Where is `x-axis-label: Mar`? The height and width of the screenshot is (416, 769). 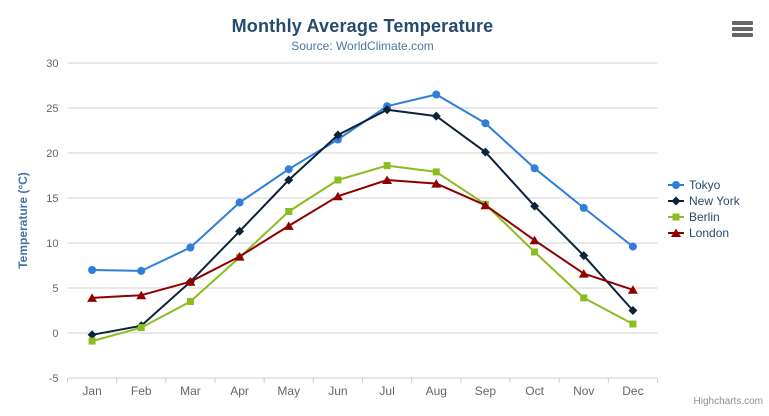
x-axis-label: Mar is located at coordinates (190, 391).